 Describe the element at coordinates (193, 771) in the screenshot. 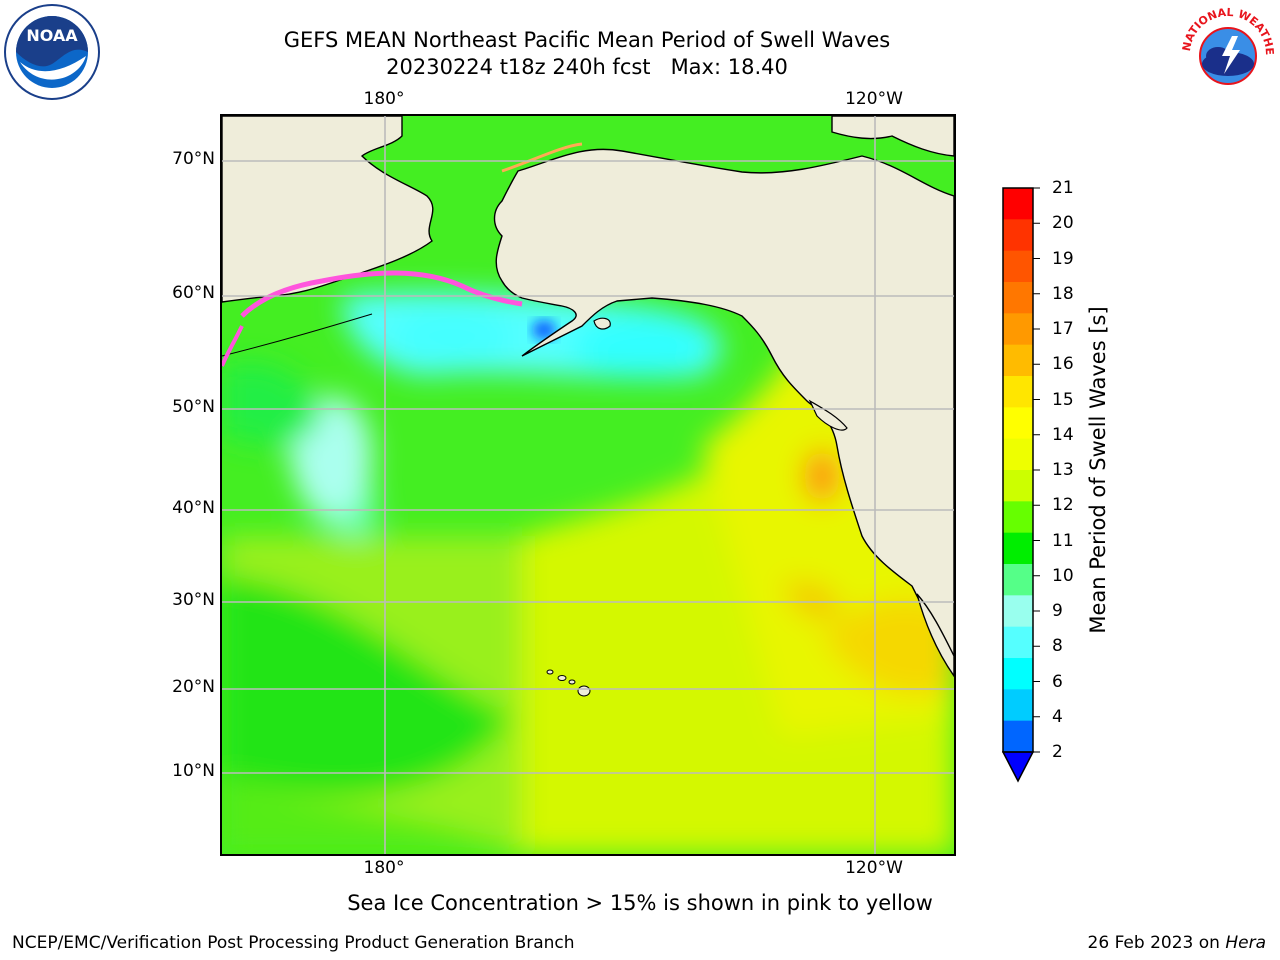

I see `lat-label-10n: 10°N` at that location.